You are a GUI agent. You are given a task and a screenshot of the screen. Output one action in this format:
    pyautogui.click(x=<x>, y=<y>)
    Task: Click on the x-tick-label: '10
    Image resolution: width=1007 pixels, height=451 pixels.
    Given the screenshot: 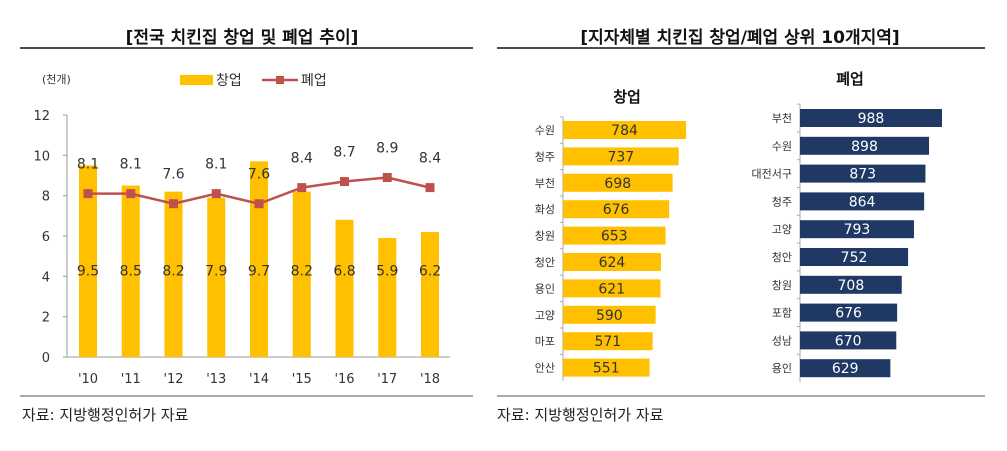 What is the action you would take?
    pyautogui.click(x=88, y=379)
    